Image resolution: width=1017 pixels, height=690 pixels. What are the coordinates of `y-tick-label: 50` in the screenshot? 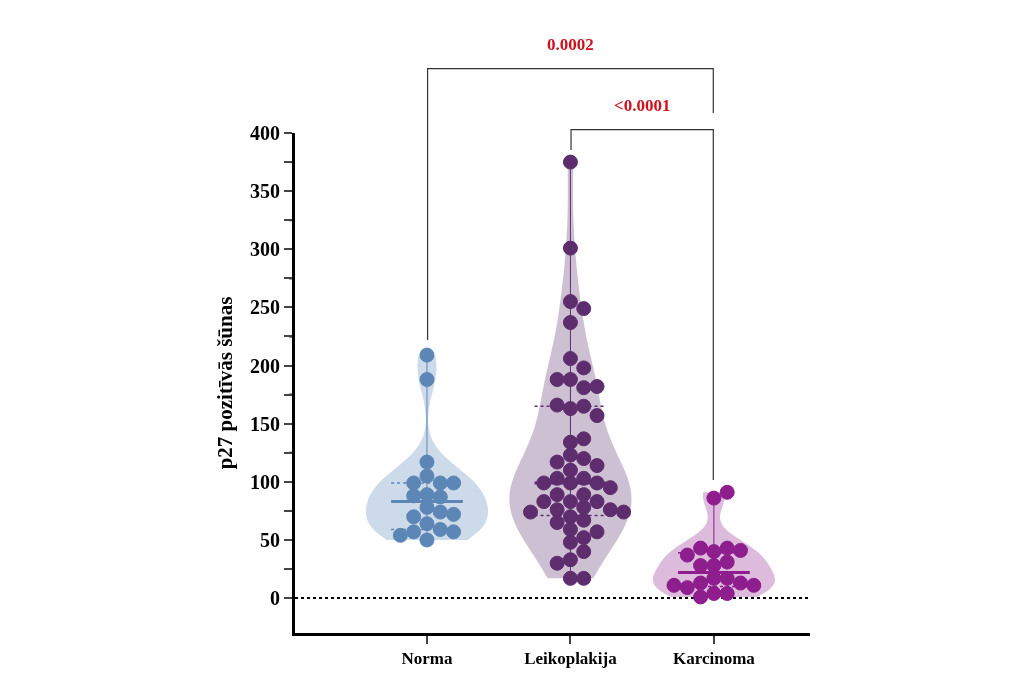 It's located at (270, 539).